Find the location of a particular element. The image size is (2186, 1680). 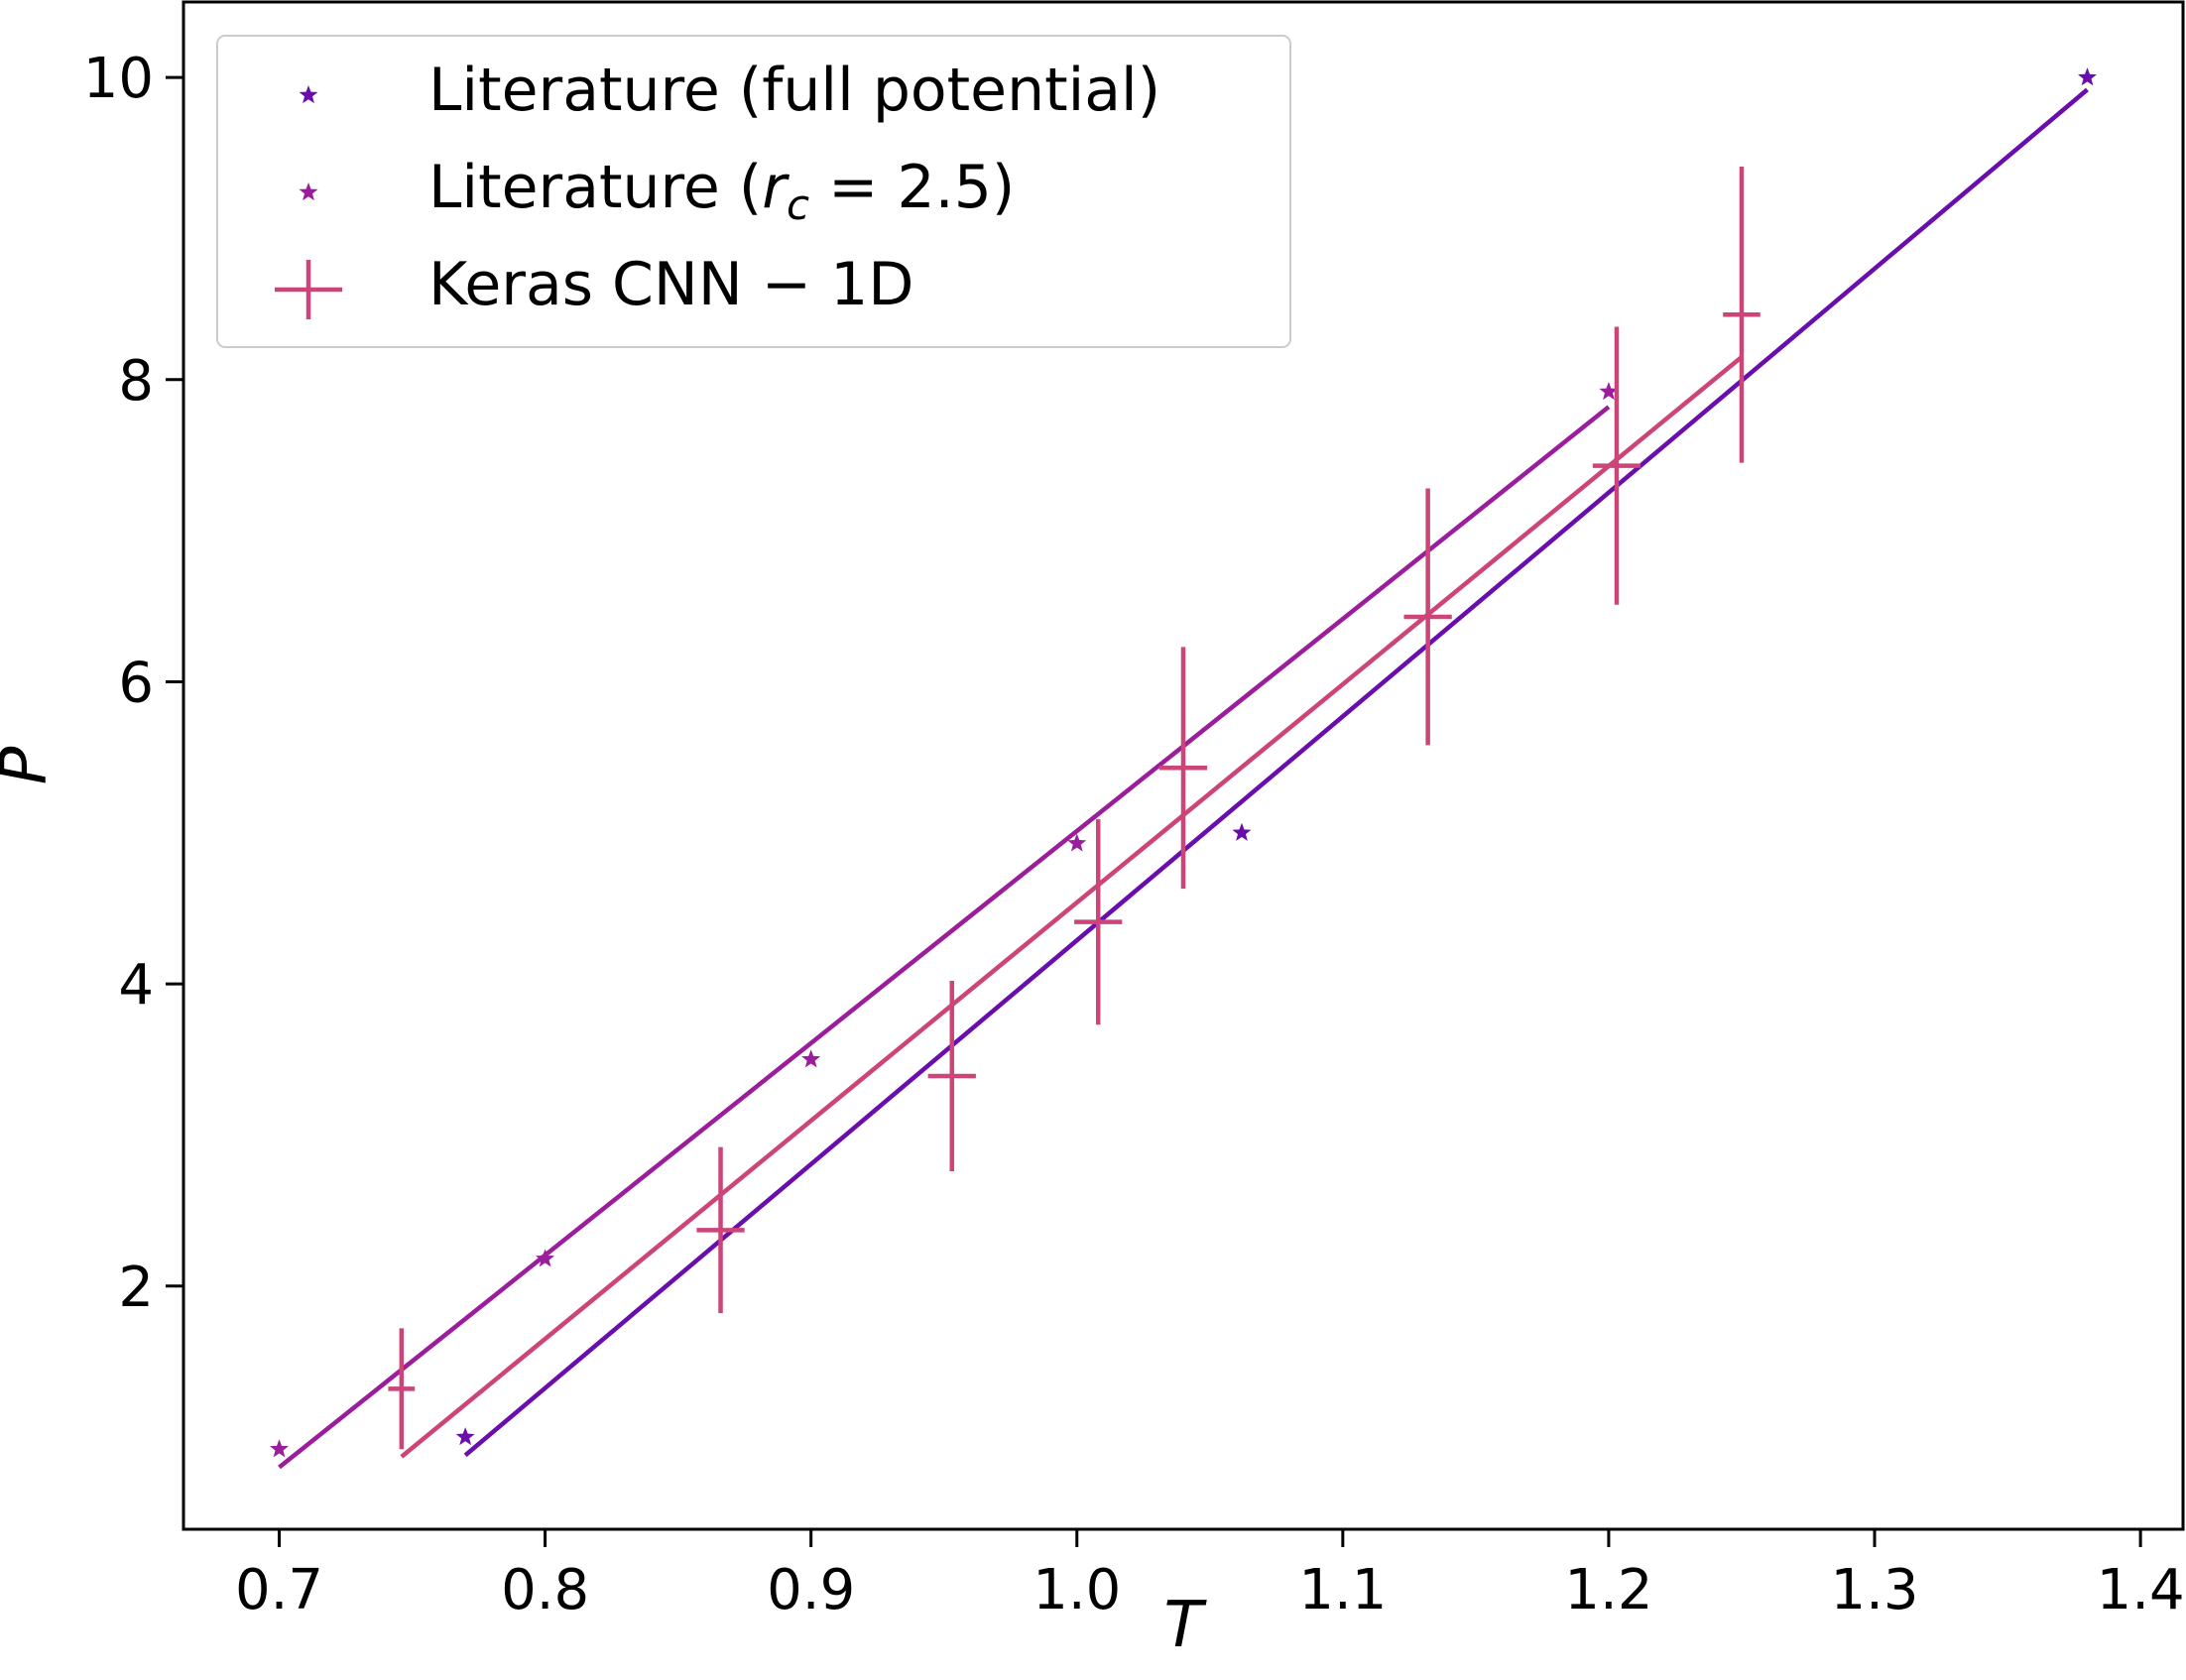

x-tick-label-0: 0.7 is located at coordinates (279, 1590).